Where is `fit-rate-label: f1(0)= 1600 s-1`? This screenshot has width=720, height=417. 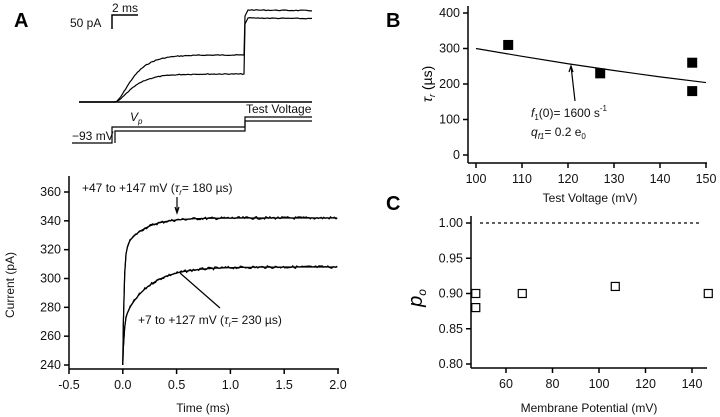 fit-rate-label: f1(0)= 1600 s-1 is located at coordinates (569, 113).